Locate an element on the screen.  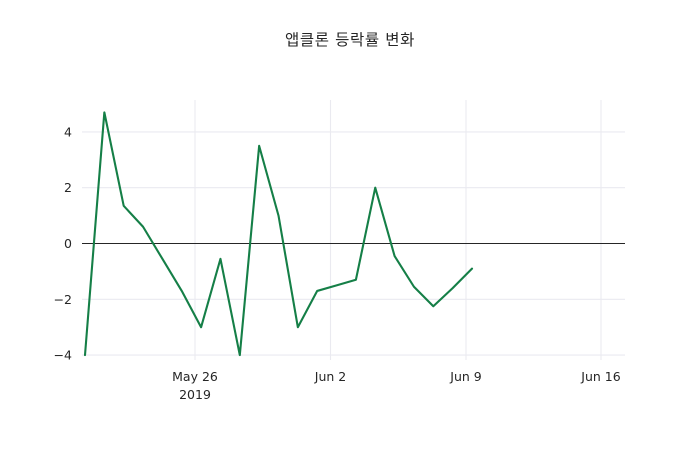
page-title: 앱클론 등락률 변화 is located at coordinates (350, 40).